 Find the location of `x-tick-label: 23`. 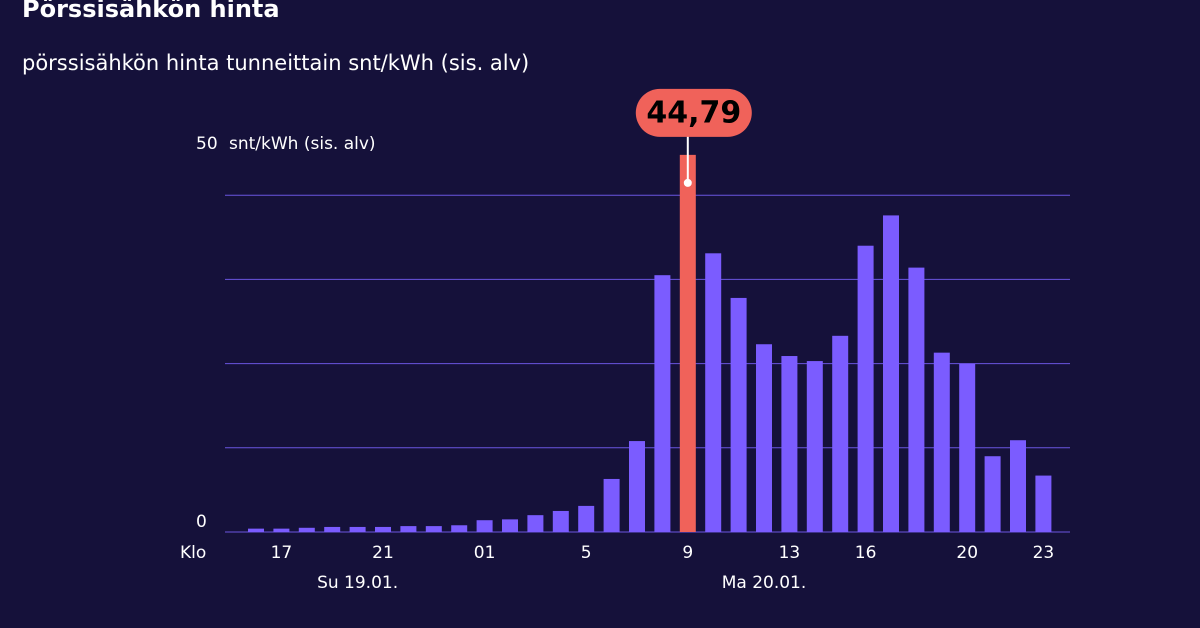

x-tick-label: 23 is located at coordinates (1044, 553).